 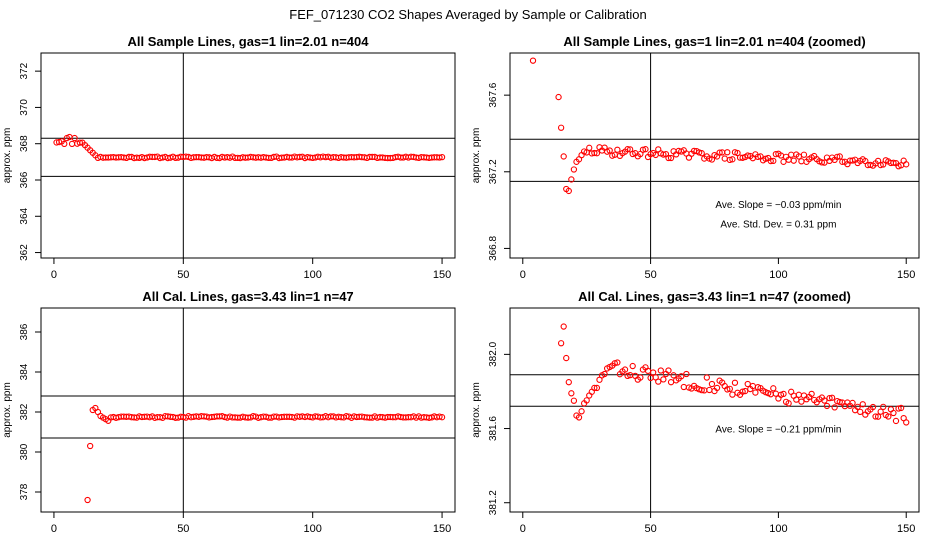 What do you see at coordinates (493, 353) in the screenshot?
I see `y-tick-label: 382.0` at bounding box center [493, 353].